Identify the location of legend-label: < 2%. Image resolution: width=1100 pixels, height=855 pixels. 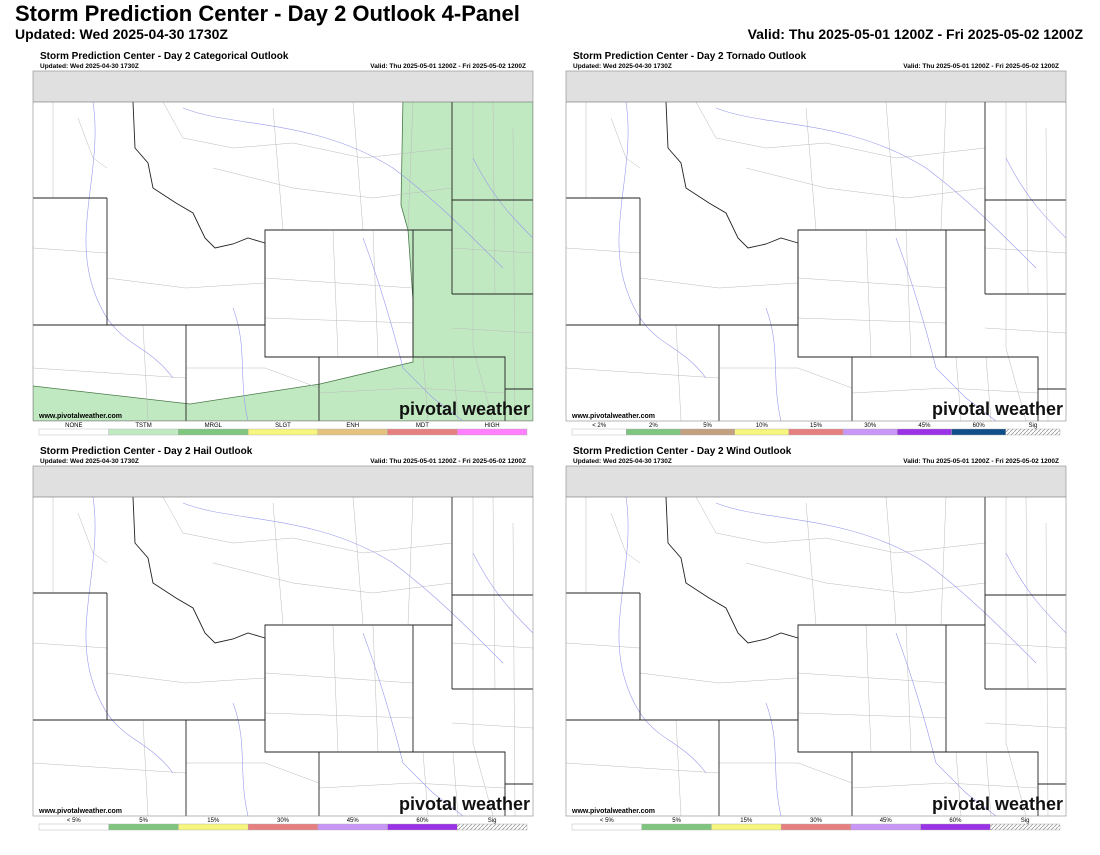
(599, 426).